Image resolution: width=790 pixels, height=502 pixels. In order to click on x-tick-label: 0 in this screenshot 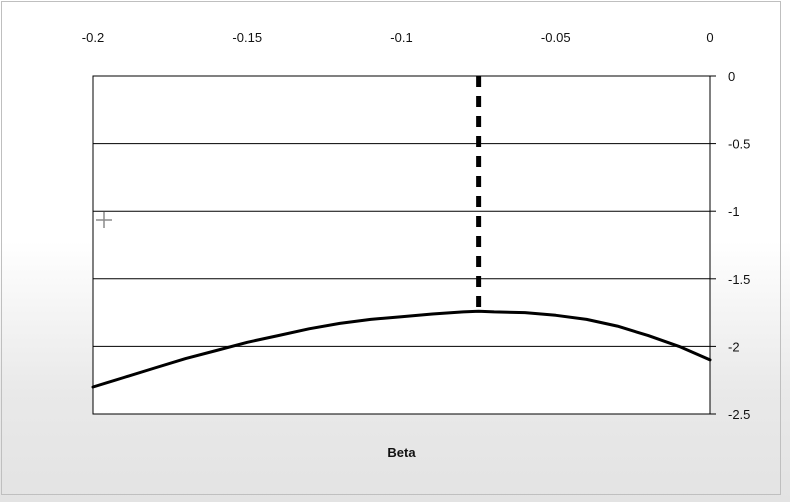, I will do `click(709, 37)`.